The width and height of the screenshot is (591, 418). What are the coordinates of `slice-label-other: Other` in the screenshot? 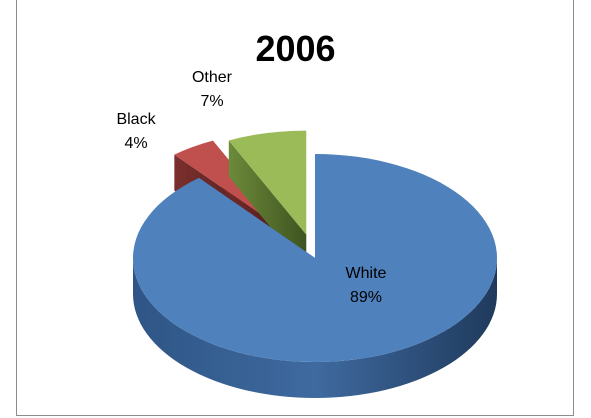 It's located at (212, 77).